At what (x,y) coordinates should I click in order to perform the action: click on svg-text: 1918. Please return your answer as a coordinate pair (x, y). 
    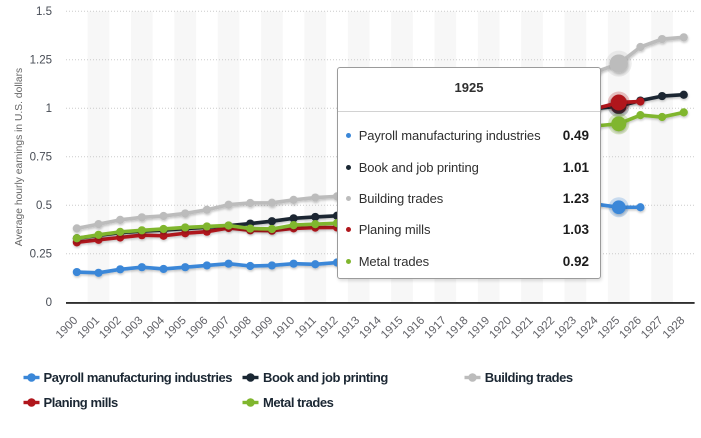
    Looking at the image, I should click on (457, 328).